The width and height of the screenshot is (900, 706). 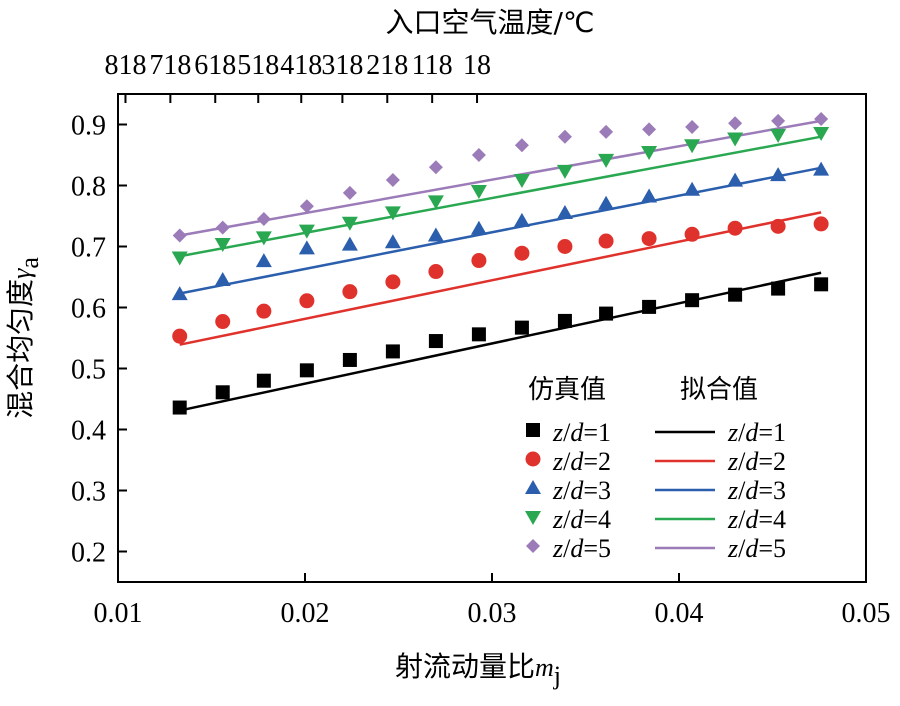 What do you see at coordinates (756, 432) in the screenshot?
I see `legend-label-fit-1: z/d=1` at bounding box center [756, 432].